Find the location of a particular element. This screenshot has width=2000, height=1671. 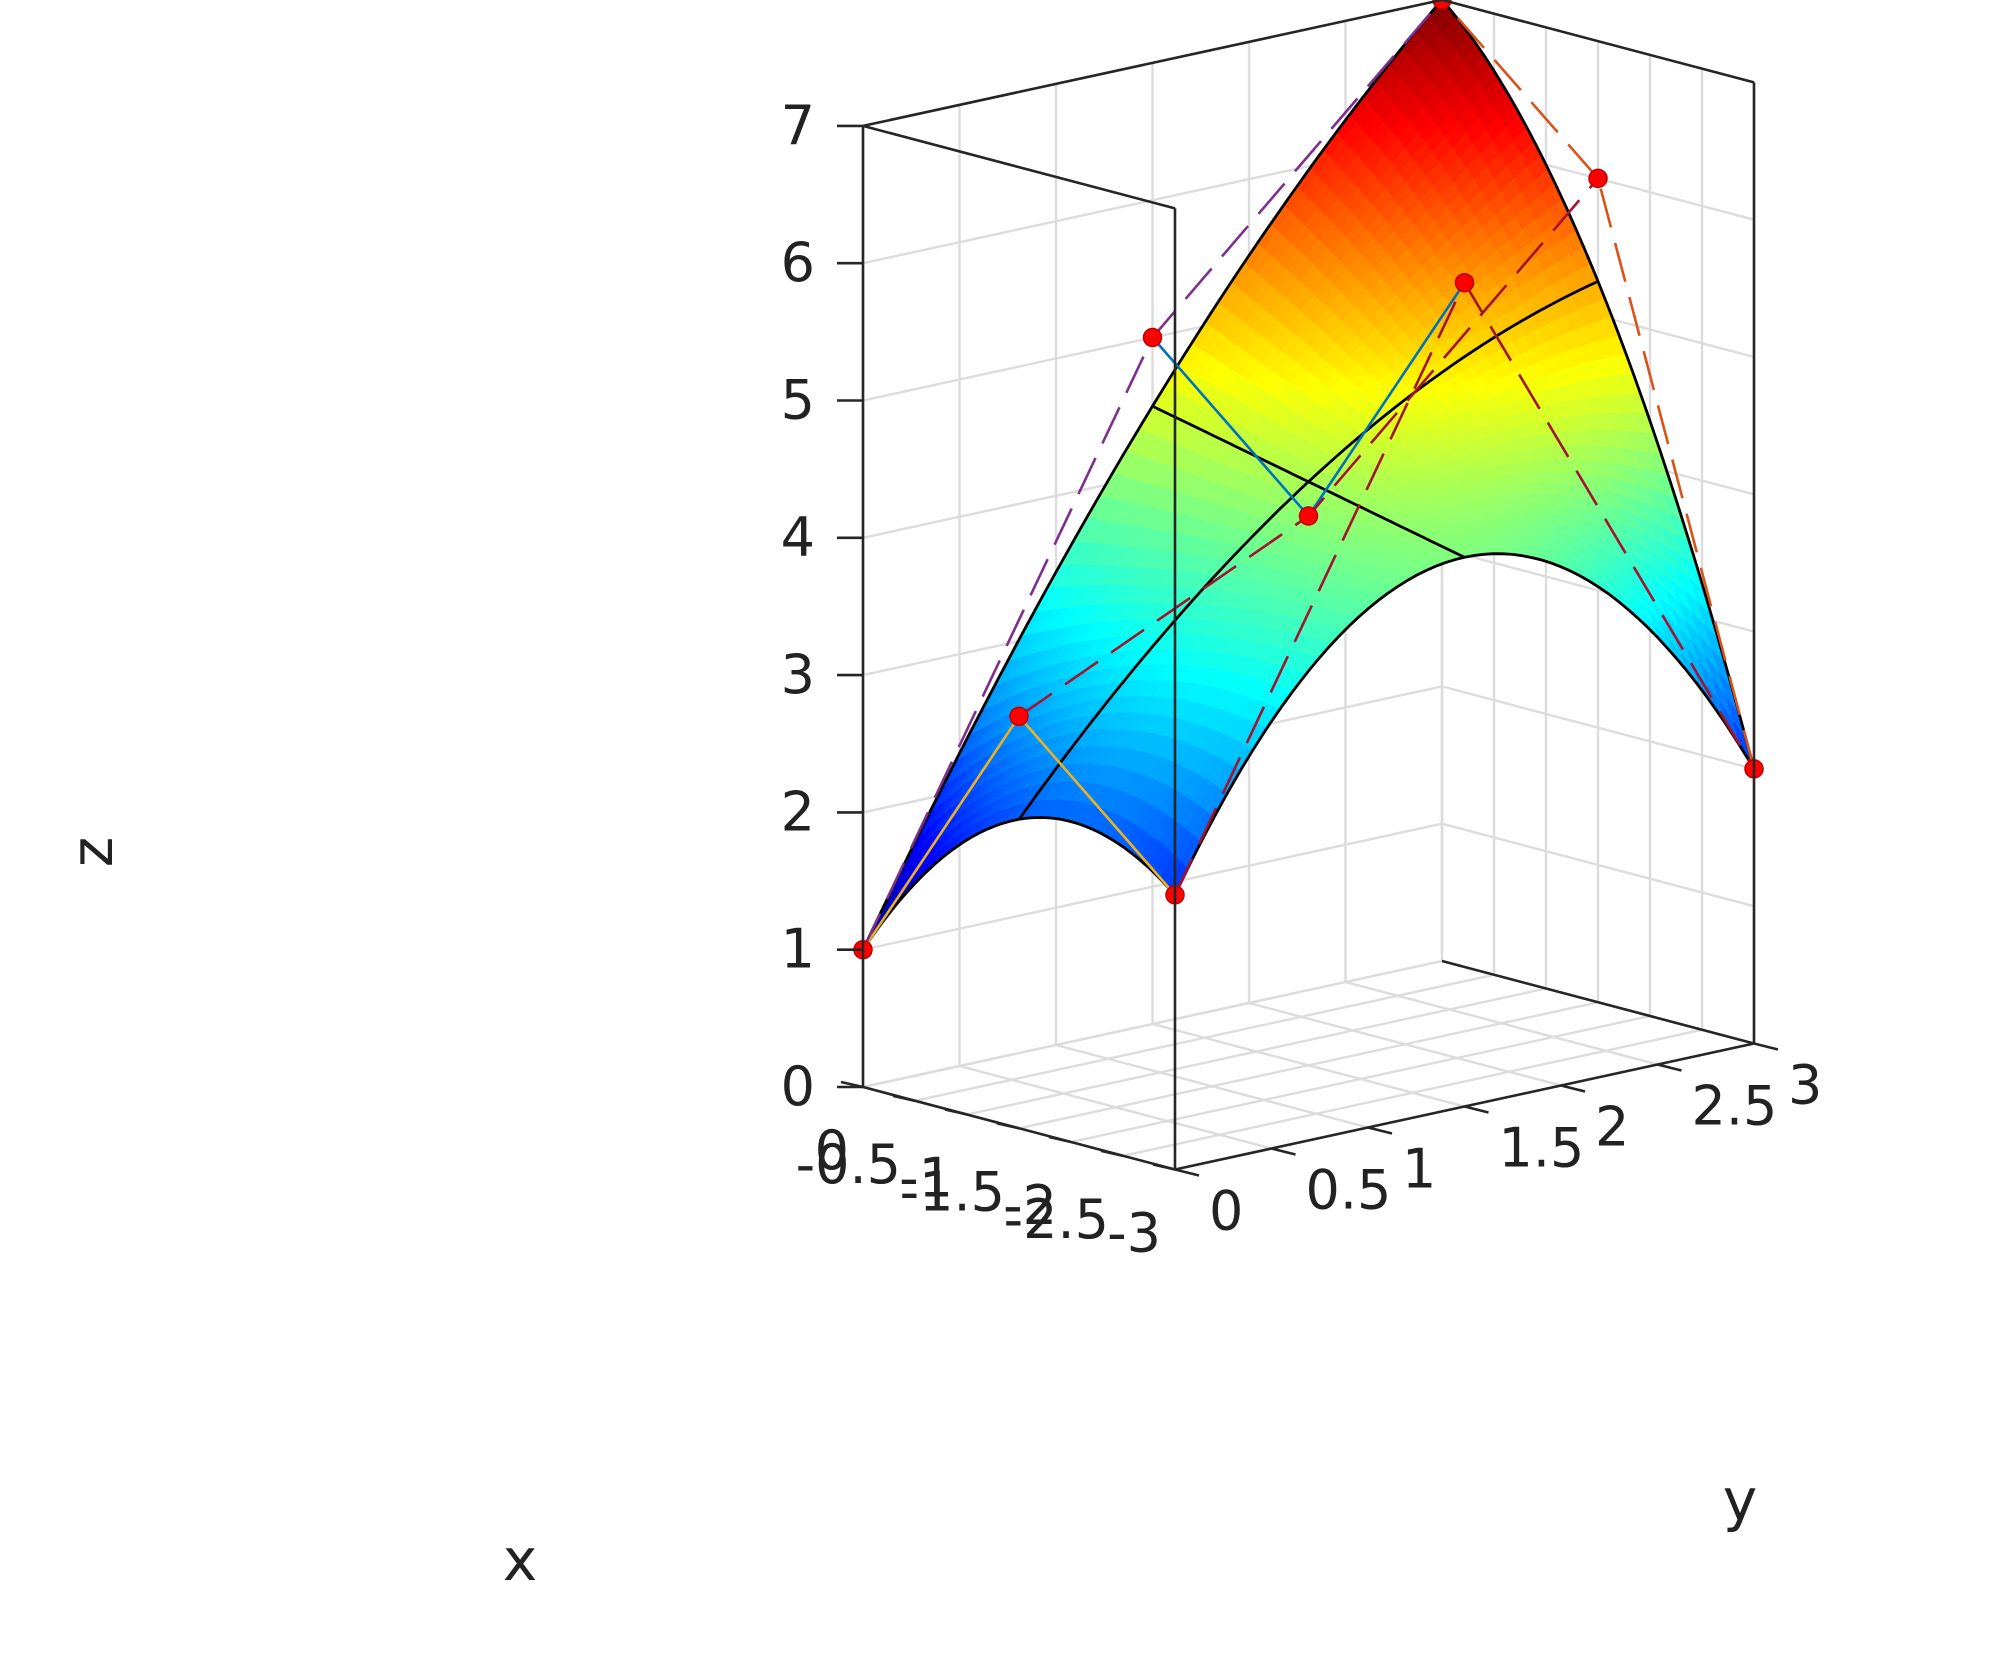

x-tick-label: -2.5 is located at coordinates (1056, 1219).